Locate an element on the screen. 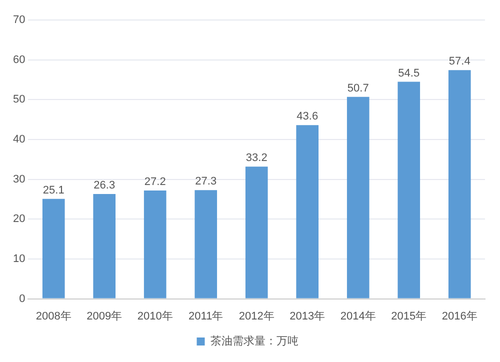  data-label: 50.7 is located at coordinates (358, 88).